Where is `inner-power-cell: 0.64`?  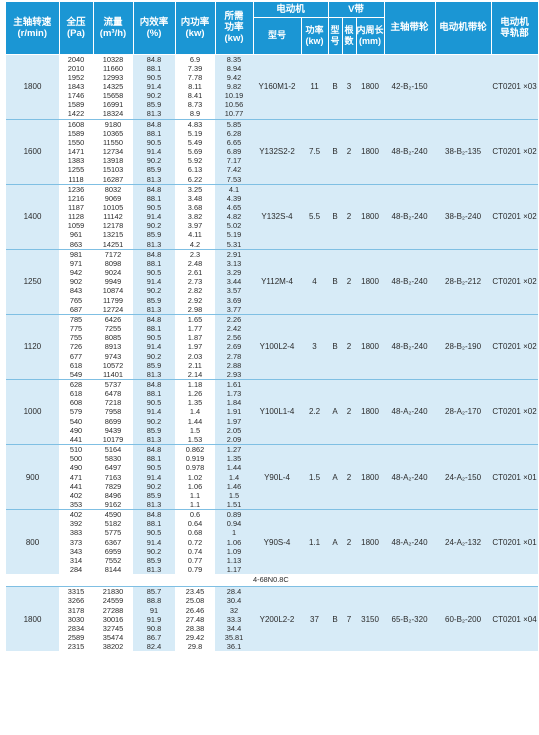
inner-power-cell: 0.64 is located at coordinates (195, 524).